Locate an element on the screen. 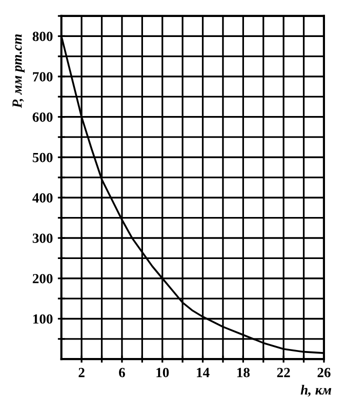 This screenshot has height=399, width=341. x-tick-label: 26 is located at coordinates (324, 373).